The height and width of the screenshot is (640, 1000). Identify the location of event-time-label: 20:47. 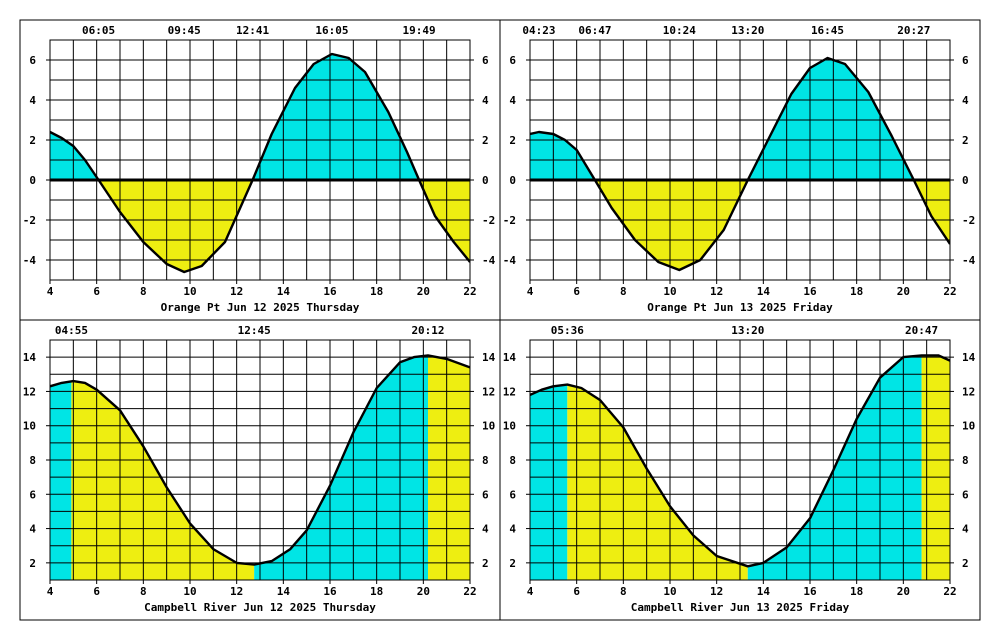
(921, 330).